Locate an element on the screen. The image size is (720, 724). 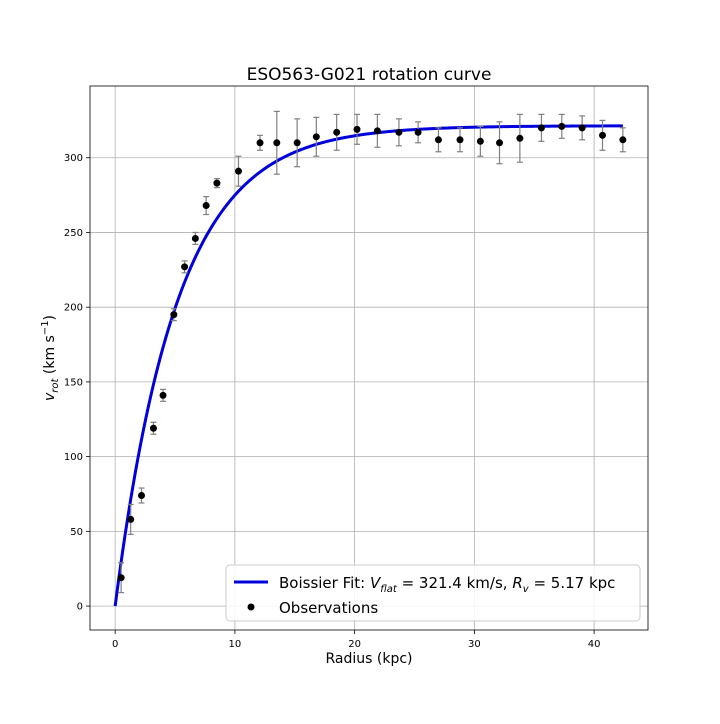
legend-rv-value: = 5.17 kpc is located at coordinates (572, 583).